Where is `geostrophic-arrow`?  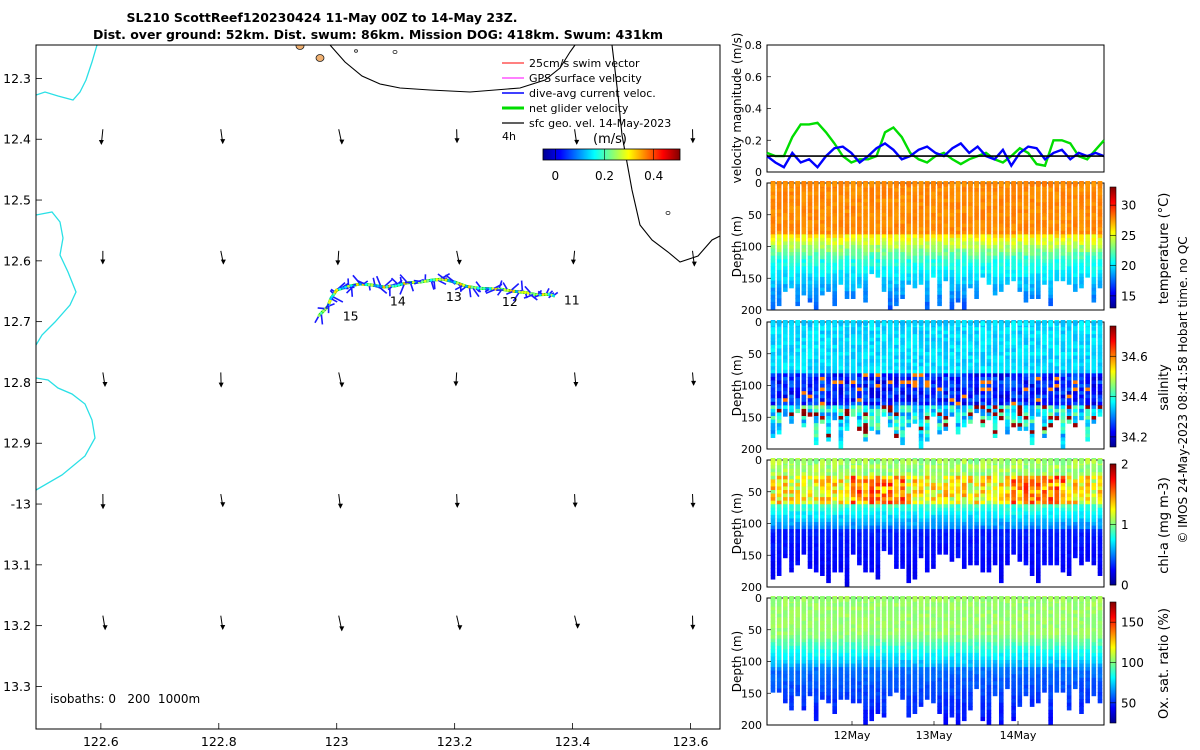 geostrophic-arrow is located at coordinates (103, 502).